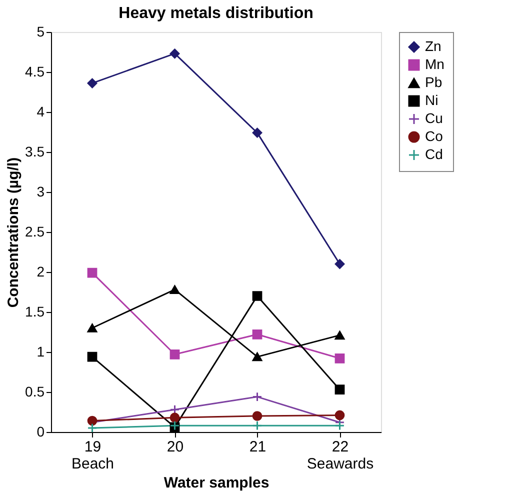 This screenshot has width=522, height=504. What do you see at coordinates (433, 82) in the screenshot?
I see `legend-label: Pb` at bounding box center [433, 82].